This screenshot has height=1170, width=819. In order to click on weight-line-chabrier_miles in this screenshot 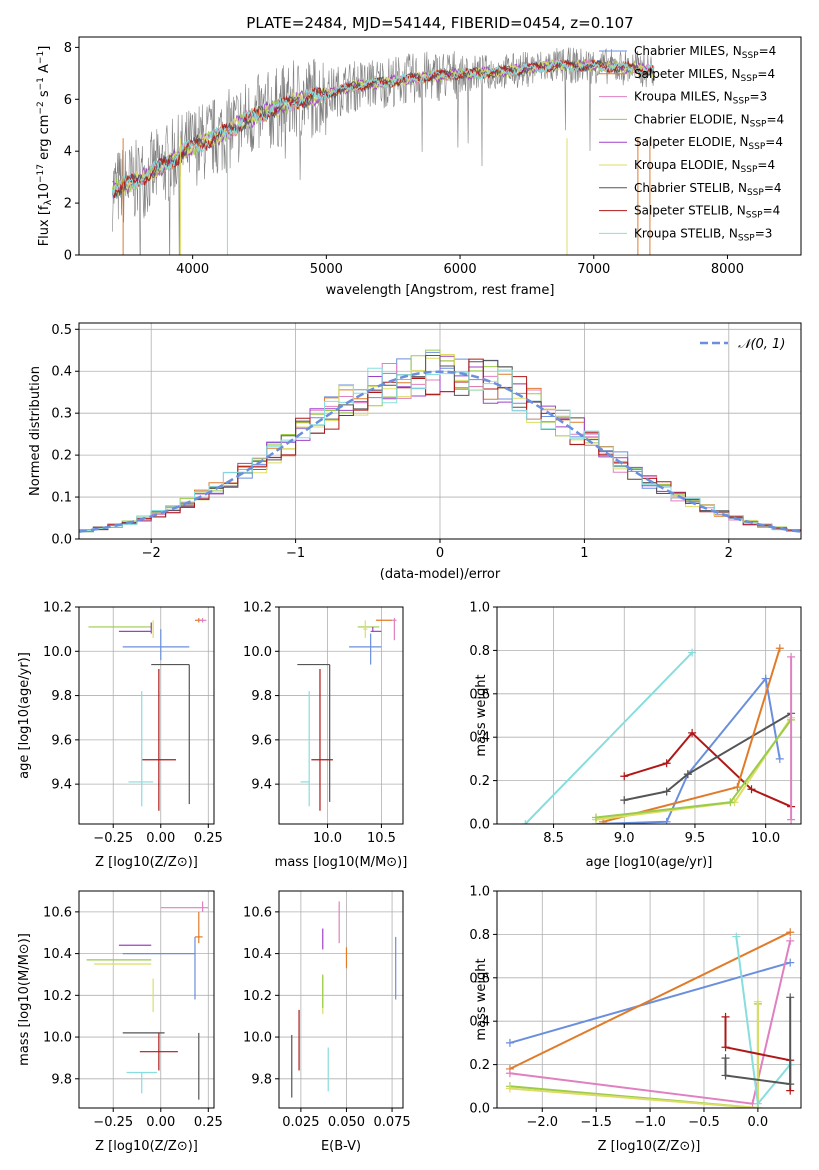, I will do `click(650, 1002)`.